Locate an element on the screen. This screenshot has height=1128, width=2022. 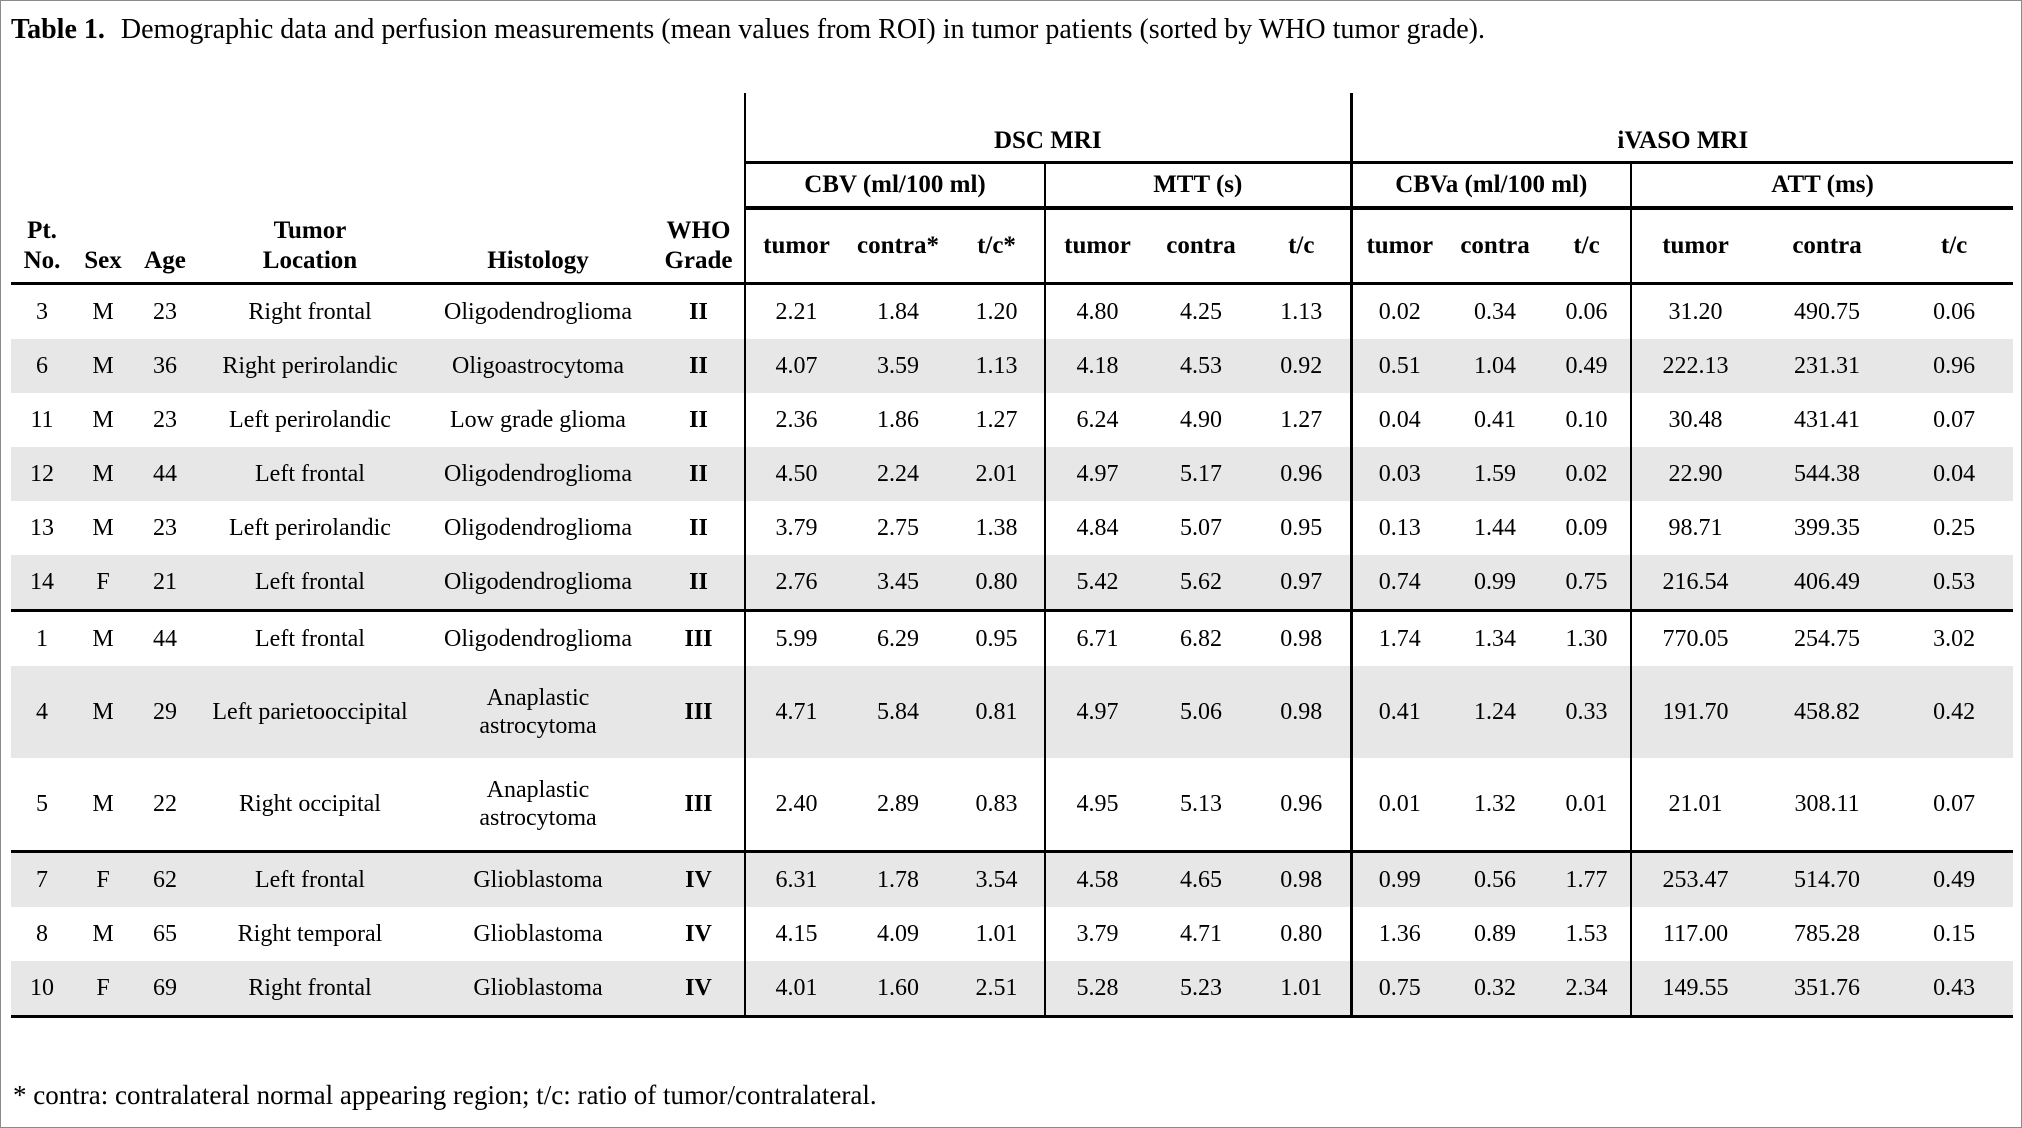
col-group-cbva: CBVa (ml/100 ml) is located at coordinates (1490, 186).